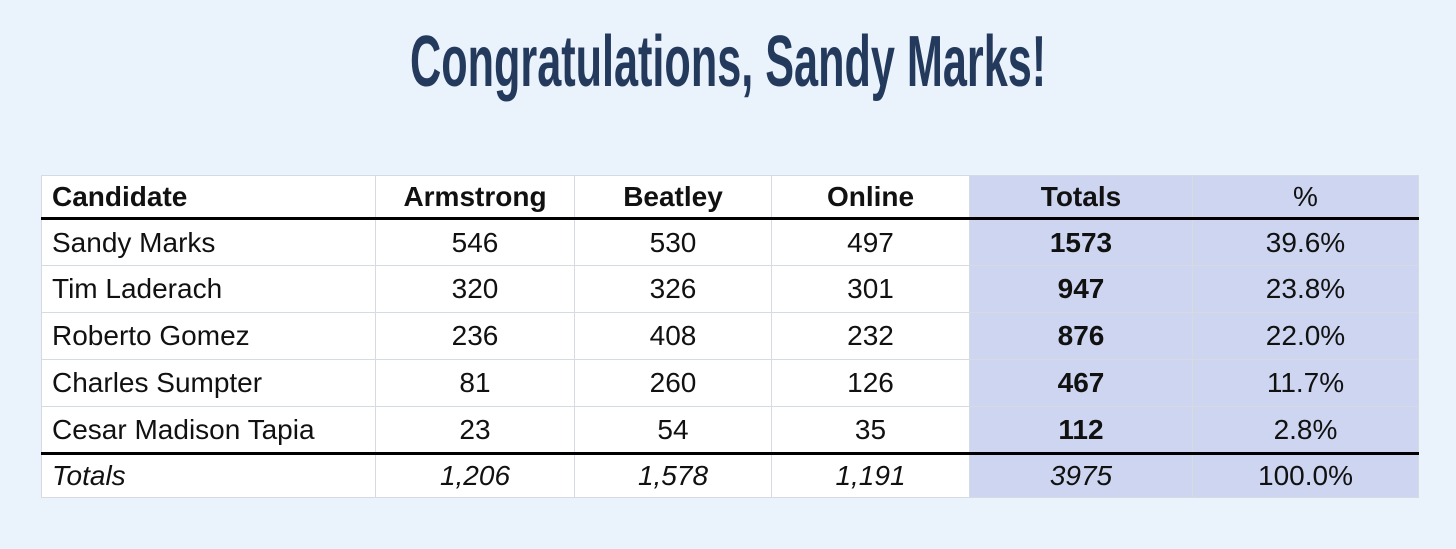 The height and width of the screenshot is (549, 1456). Describe the element at coordinates (1081, 242) in the screenshot. I see `table-cell-total: 1573` at that location.